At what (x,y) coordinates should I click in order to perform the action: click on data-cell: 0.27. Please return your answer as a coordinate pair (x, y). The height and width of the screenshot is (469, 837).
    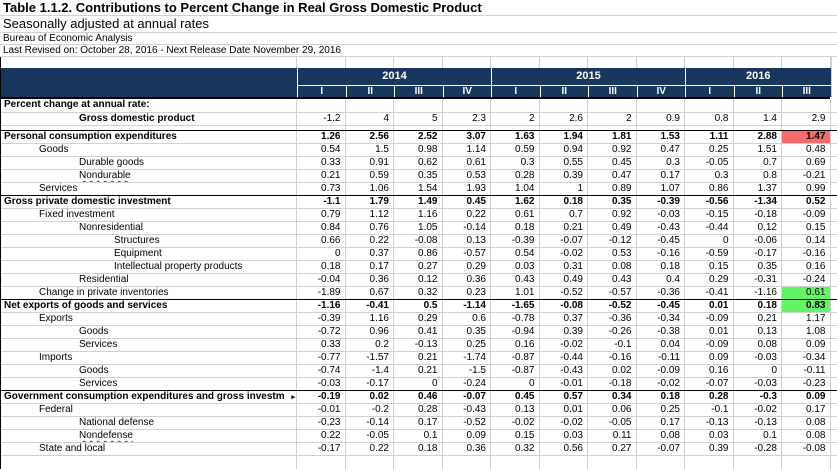
    Looking at the image, I should click on (612, 449).